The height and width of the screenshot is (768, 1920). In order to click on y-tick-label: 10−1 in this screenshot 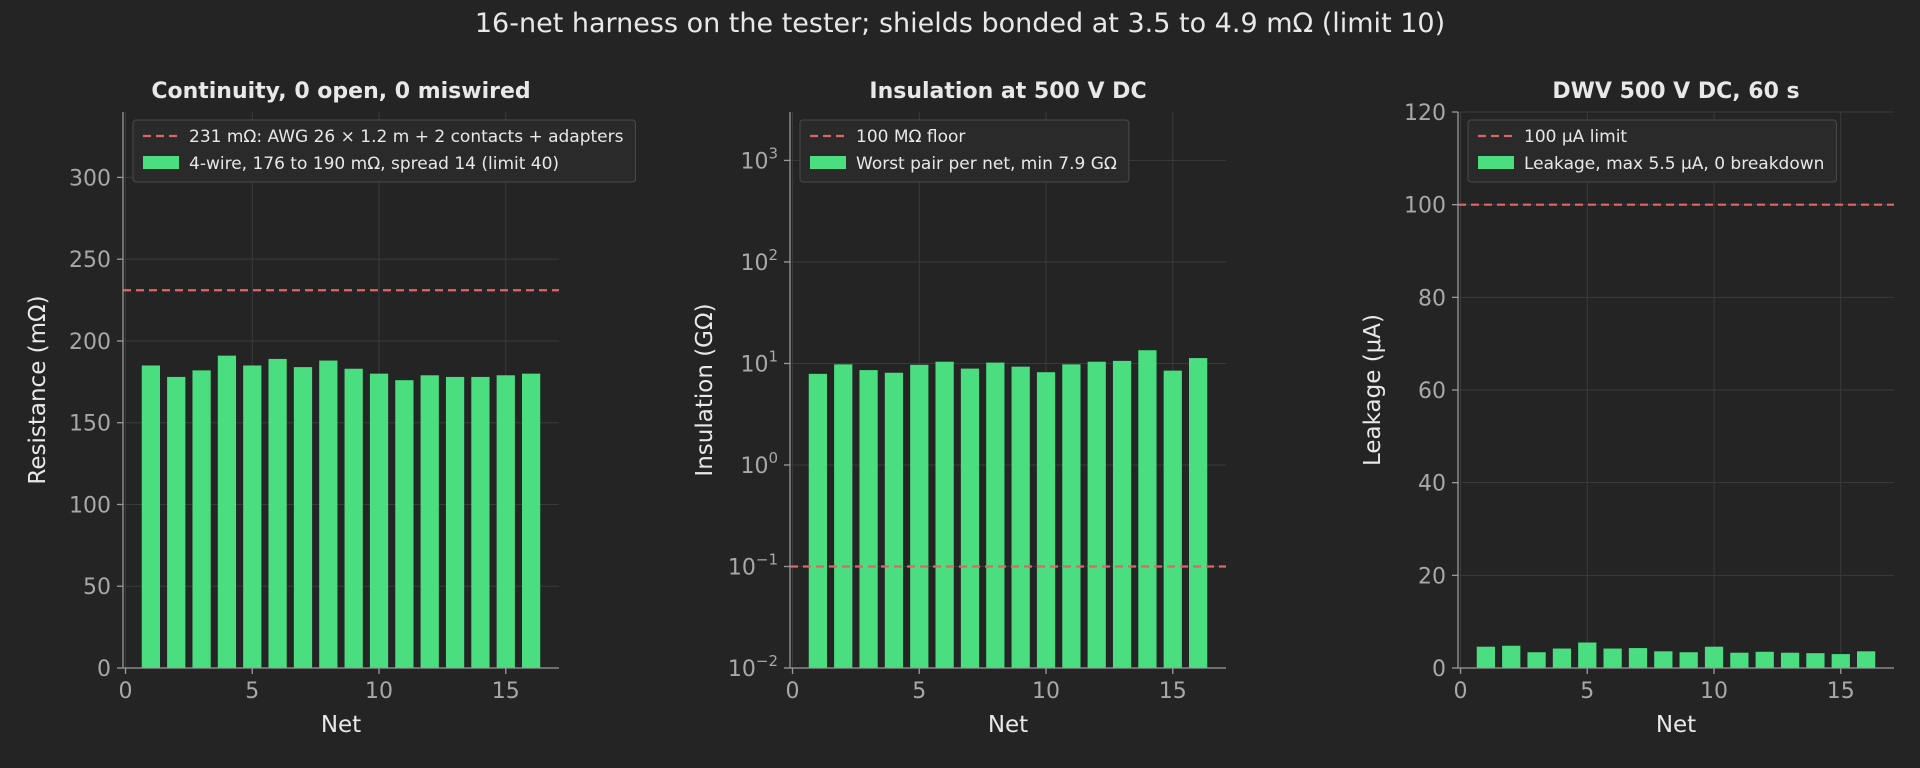, I will do `click(753, 565)`.